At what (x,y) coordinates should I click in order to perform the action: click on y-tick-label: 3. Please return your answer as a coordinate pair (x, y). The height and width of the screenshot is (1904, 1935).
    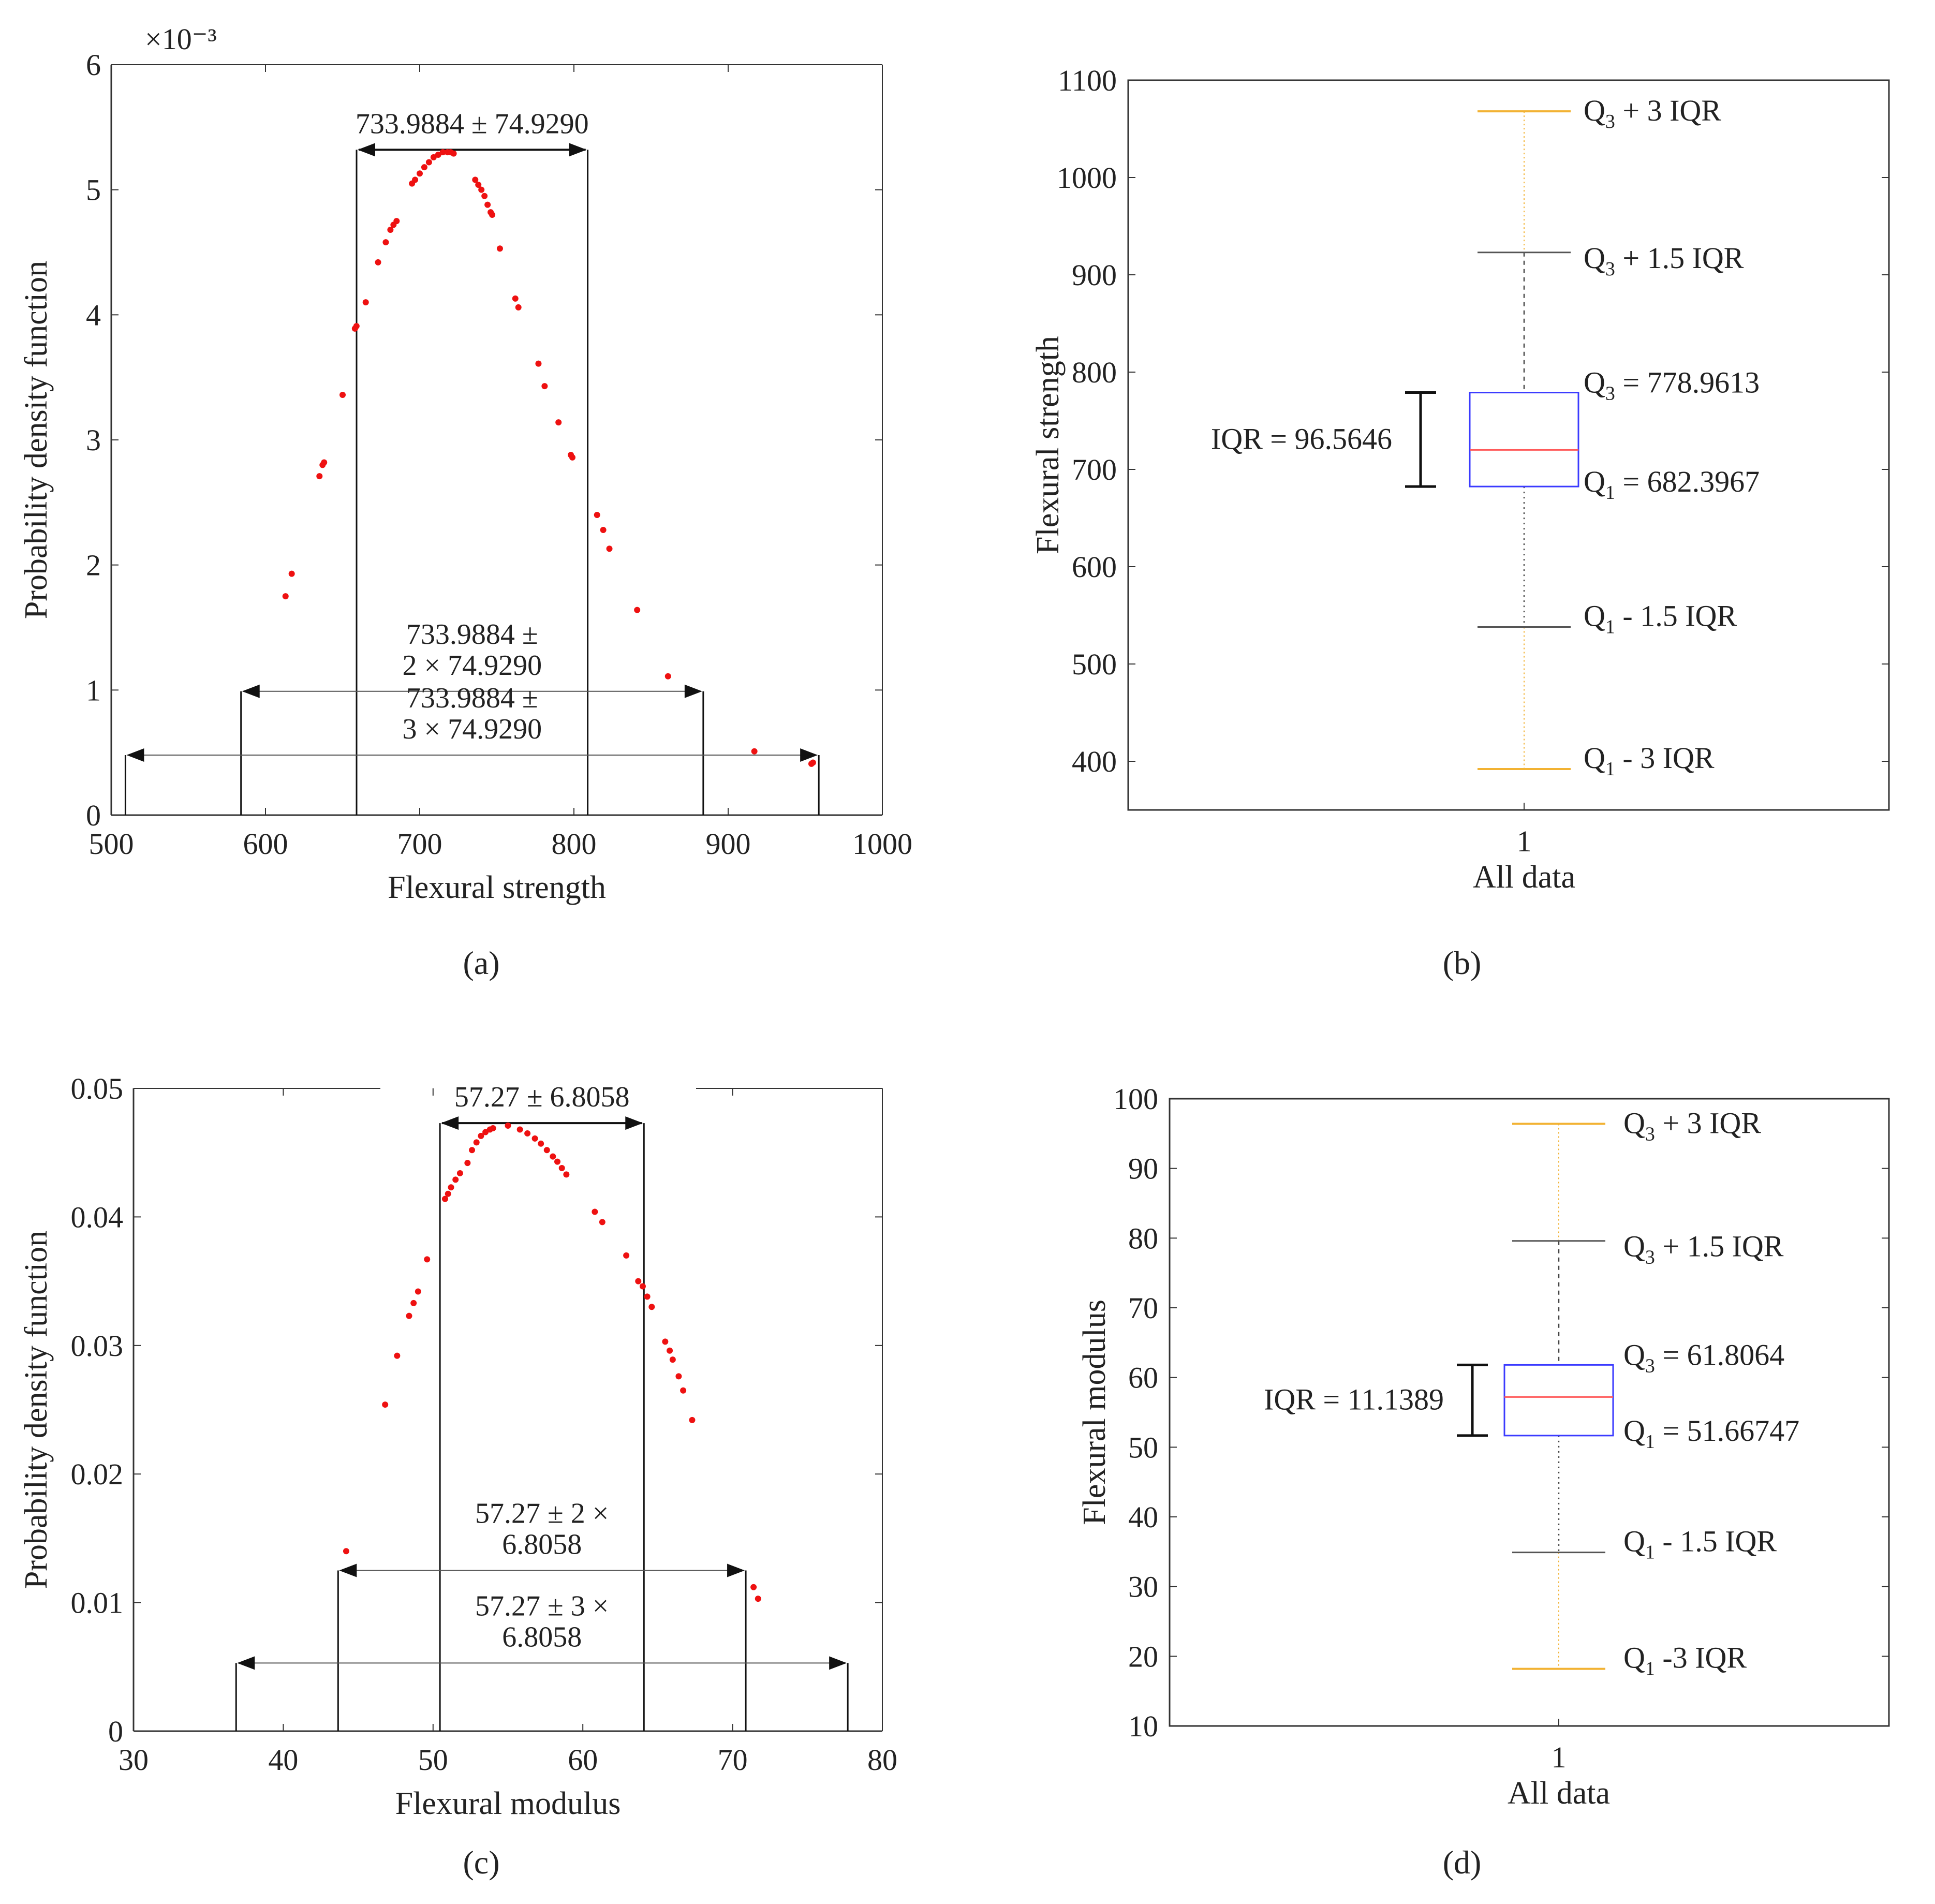
    Looking at the image, I should click on (94, 440).